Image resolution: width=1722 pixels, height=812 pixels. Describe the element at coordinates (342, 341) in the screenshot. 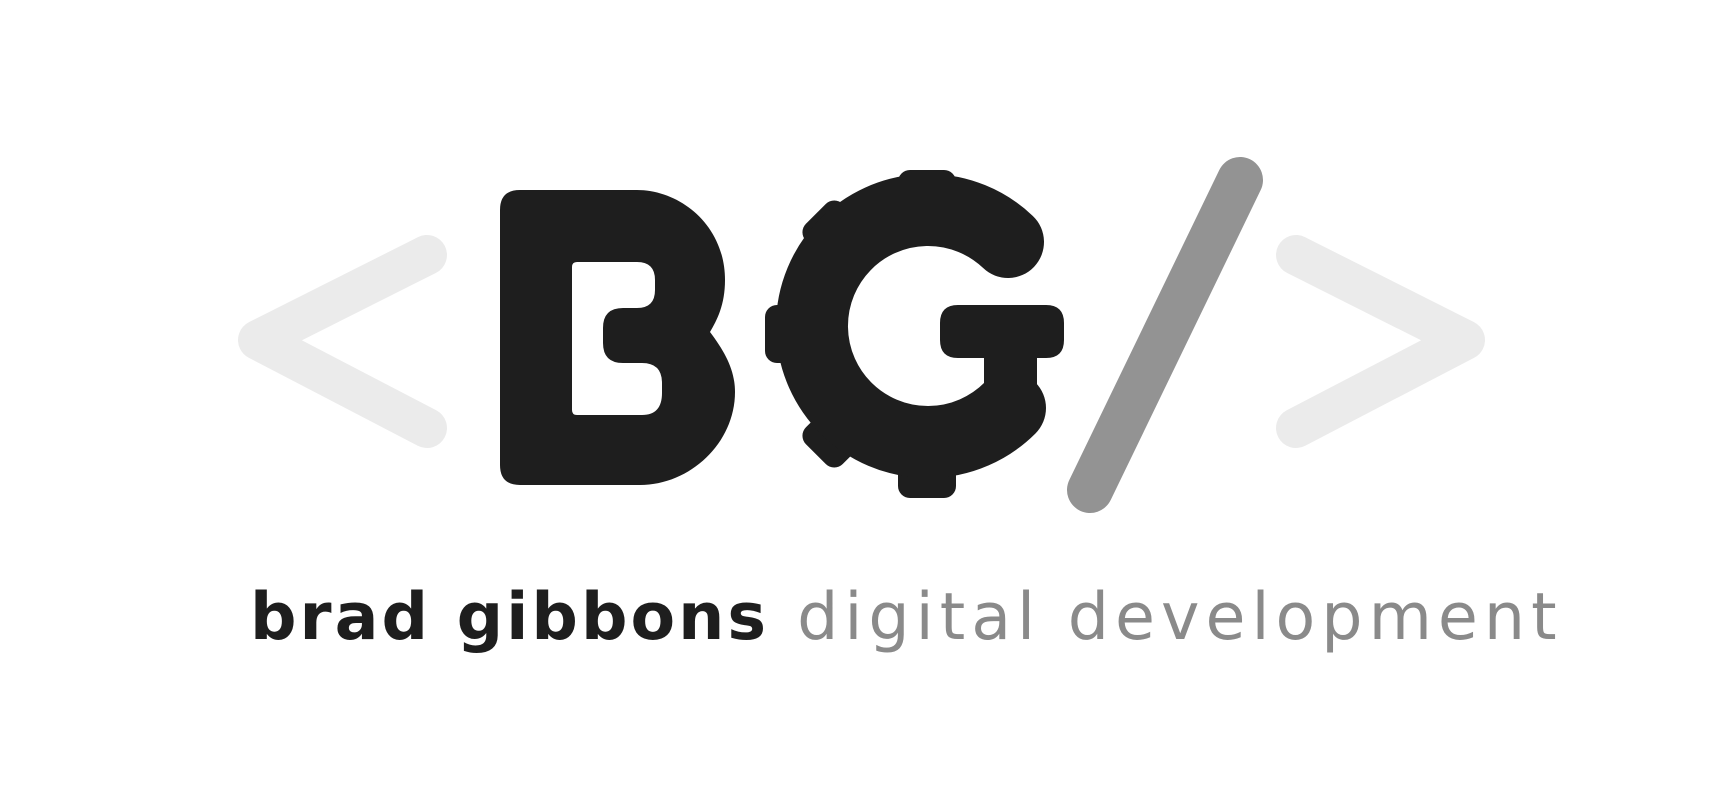

I see `left-angle-bracket-icon` at that location.